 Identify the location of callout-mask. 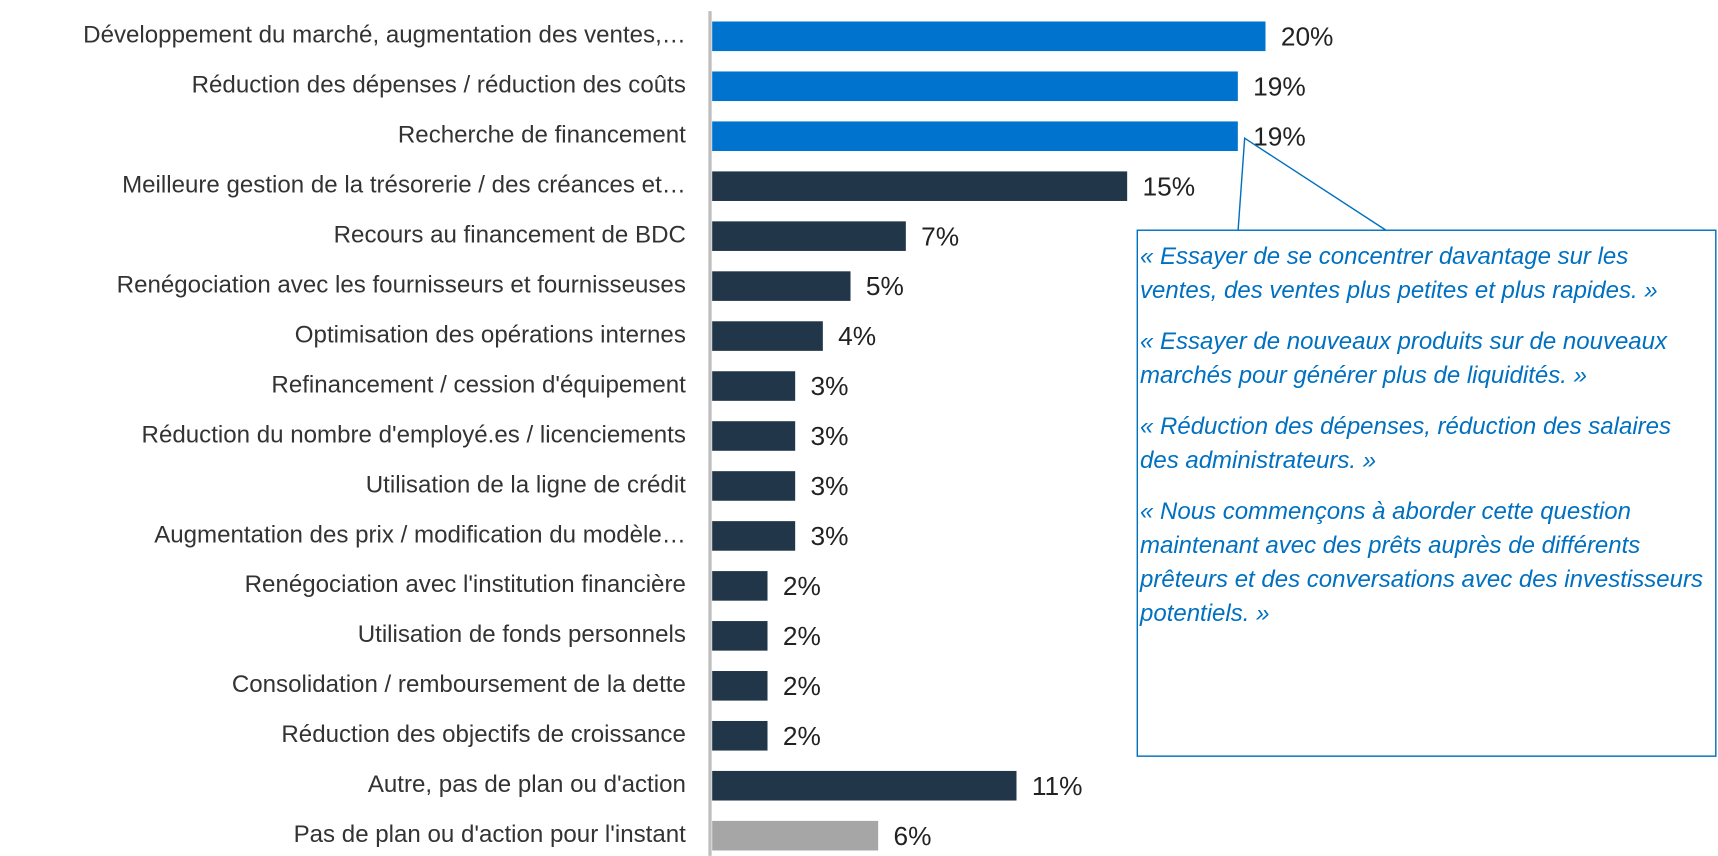
(1312, 184).